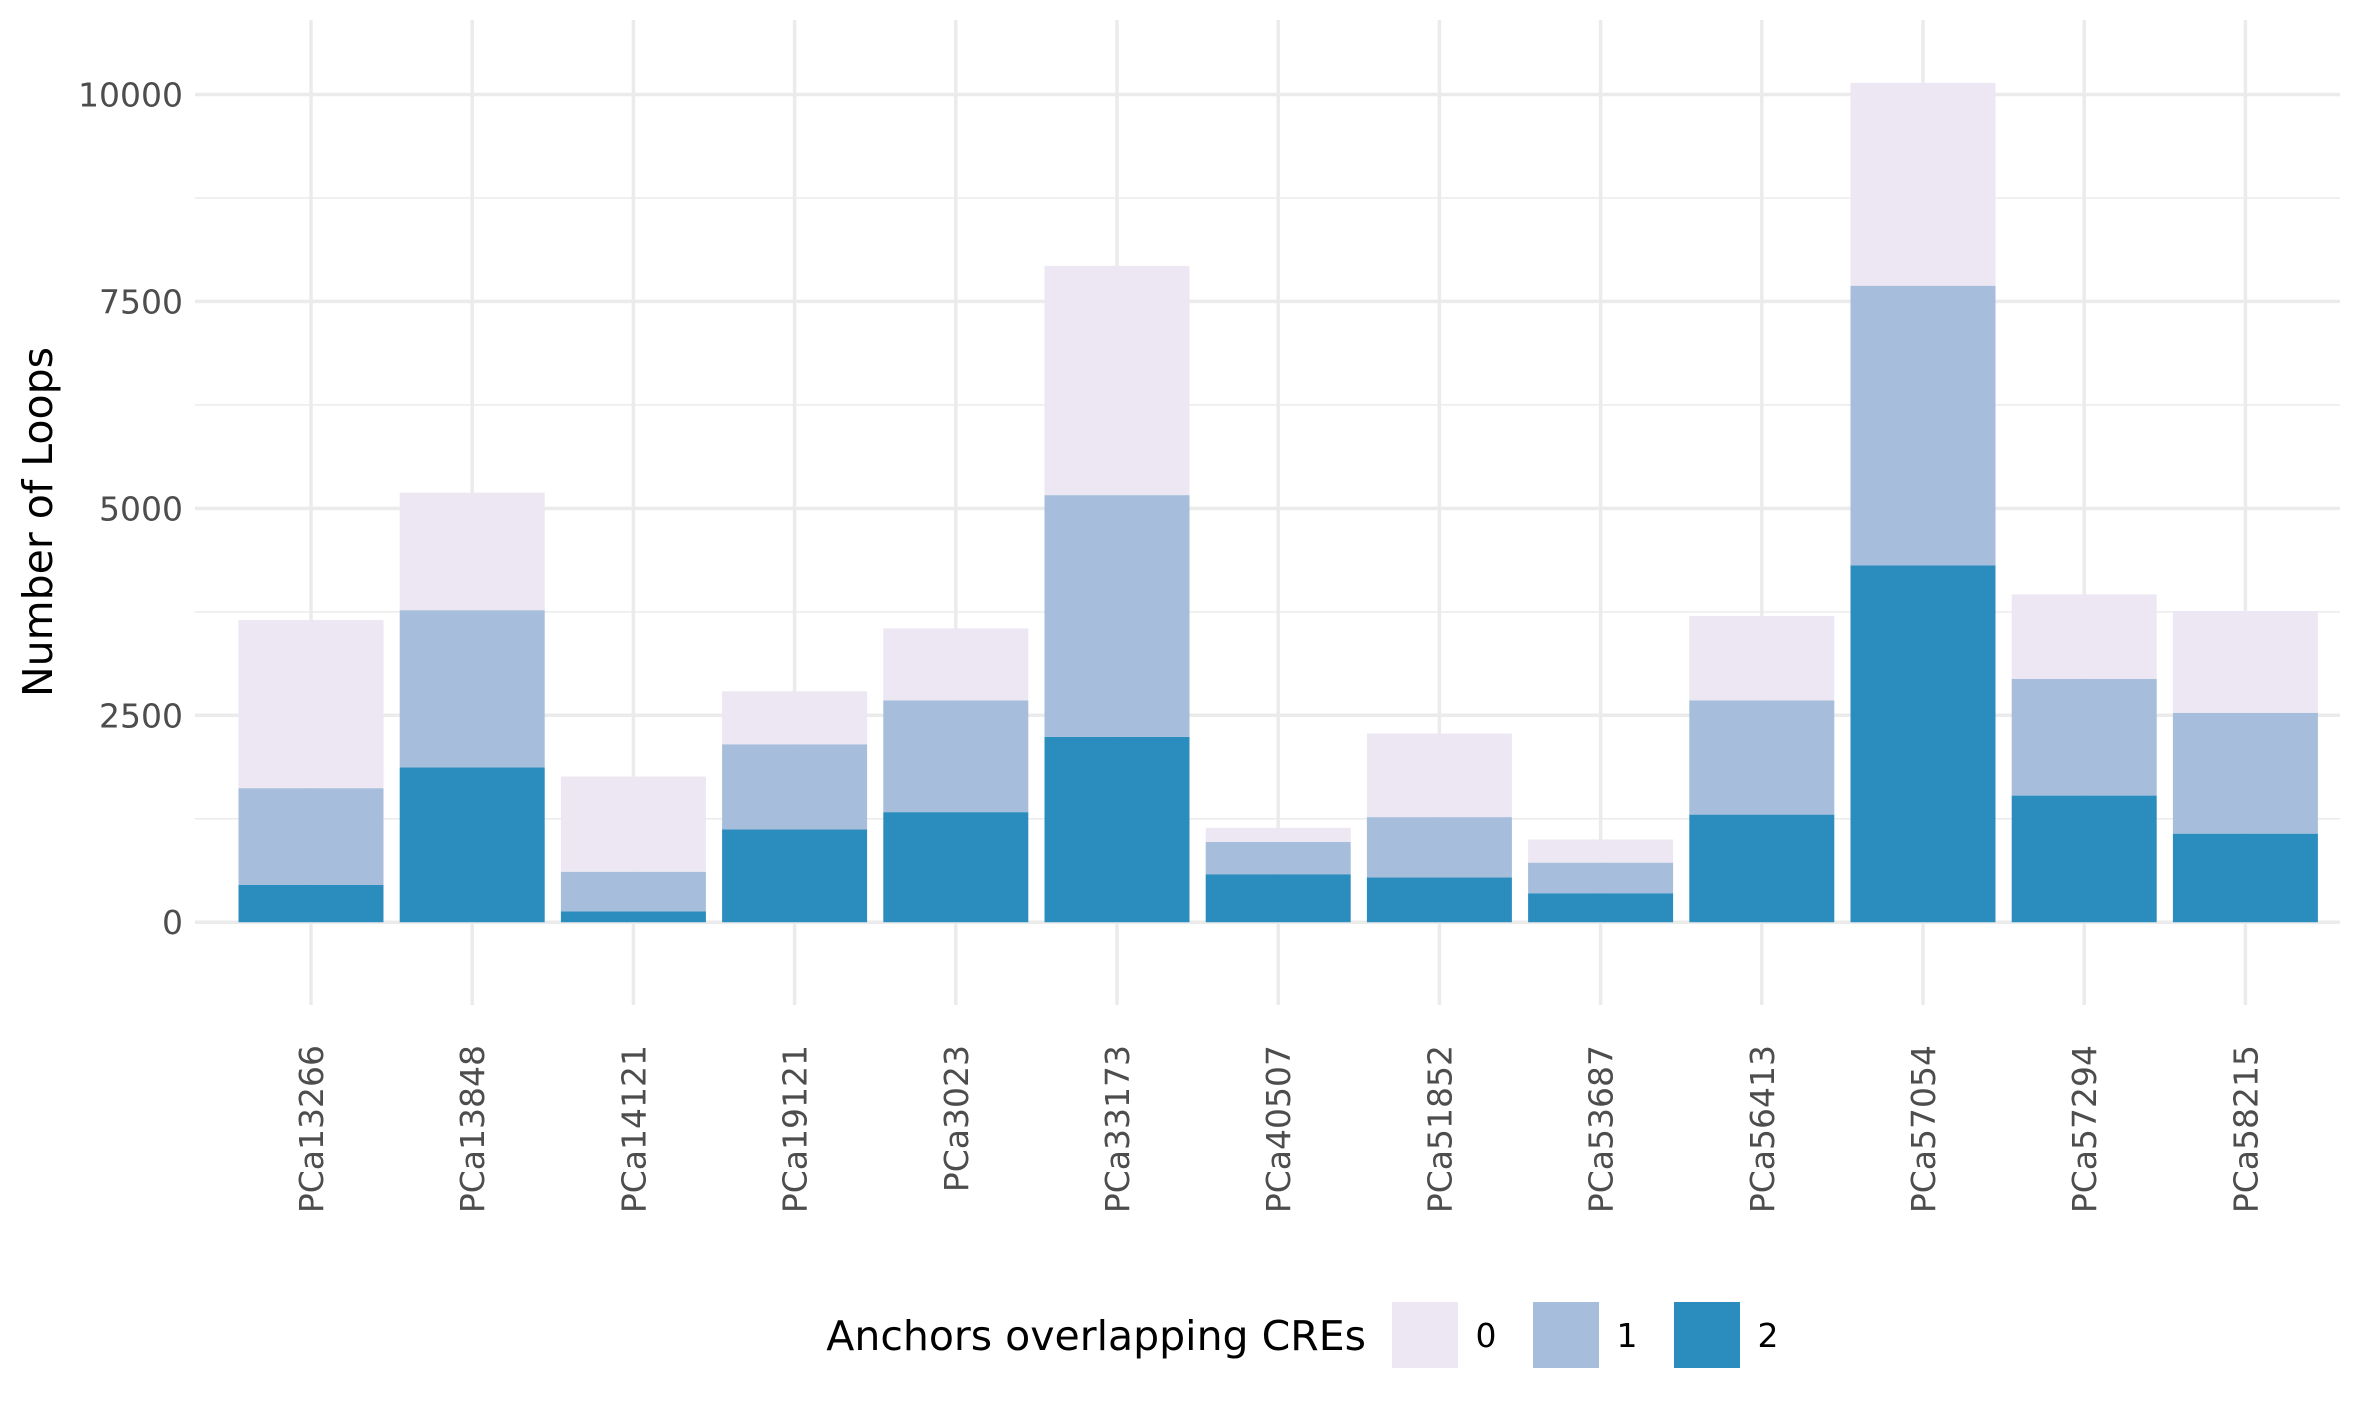 This screenshot has height=1417, width=2362. I want to click on x-tick-label: PCa57054, so click(1923, 1129).